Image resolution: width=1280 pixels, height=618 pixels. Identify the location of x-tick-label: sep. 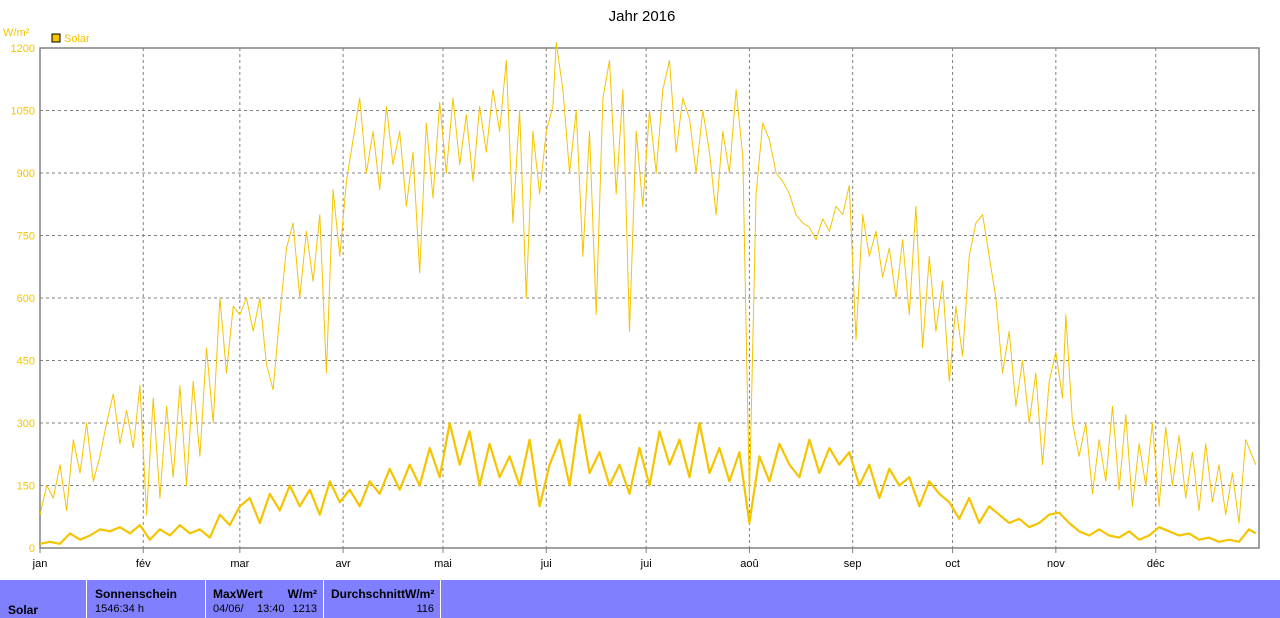
(853, 564).